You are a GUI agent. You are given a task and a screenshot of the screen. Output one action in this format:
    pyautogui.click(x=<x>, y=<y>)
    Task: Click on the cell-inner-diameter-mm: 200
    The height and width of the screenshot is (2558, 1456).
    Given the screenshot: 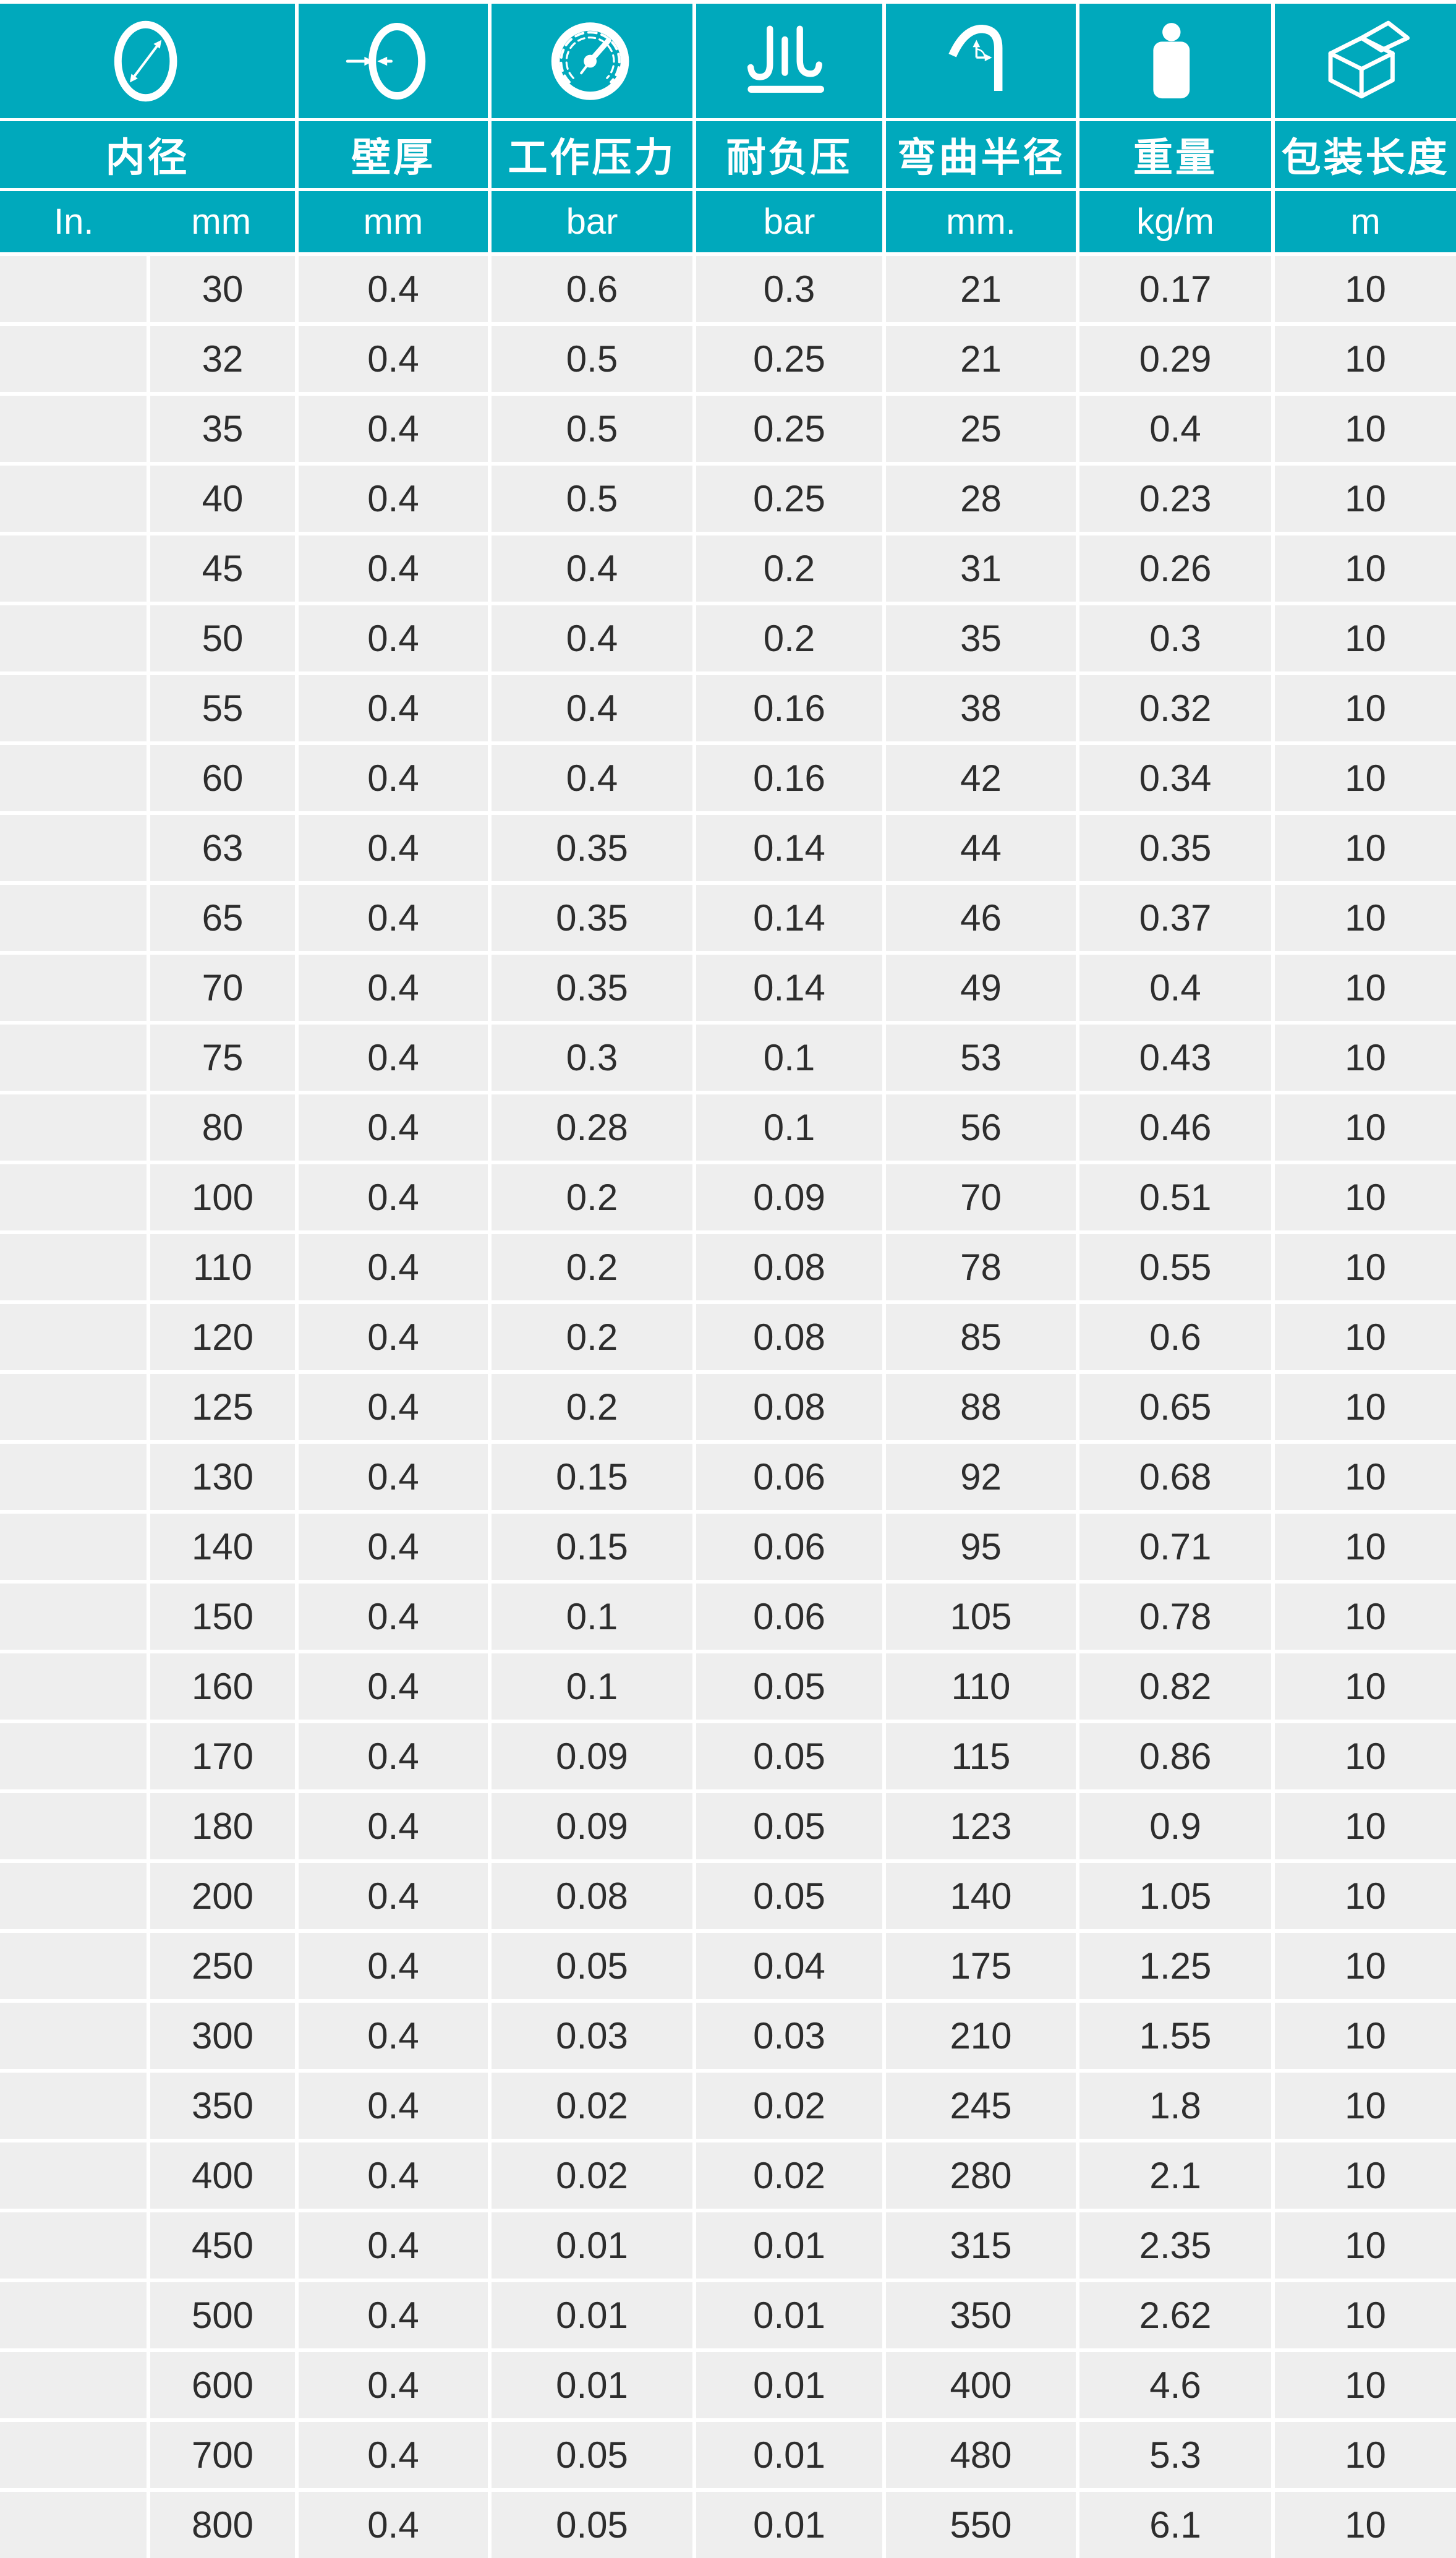 What is the action you would take?
    pyautogui.click(x=222, y=1896)
    